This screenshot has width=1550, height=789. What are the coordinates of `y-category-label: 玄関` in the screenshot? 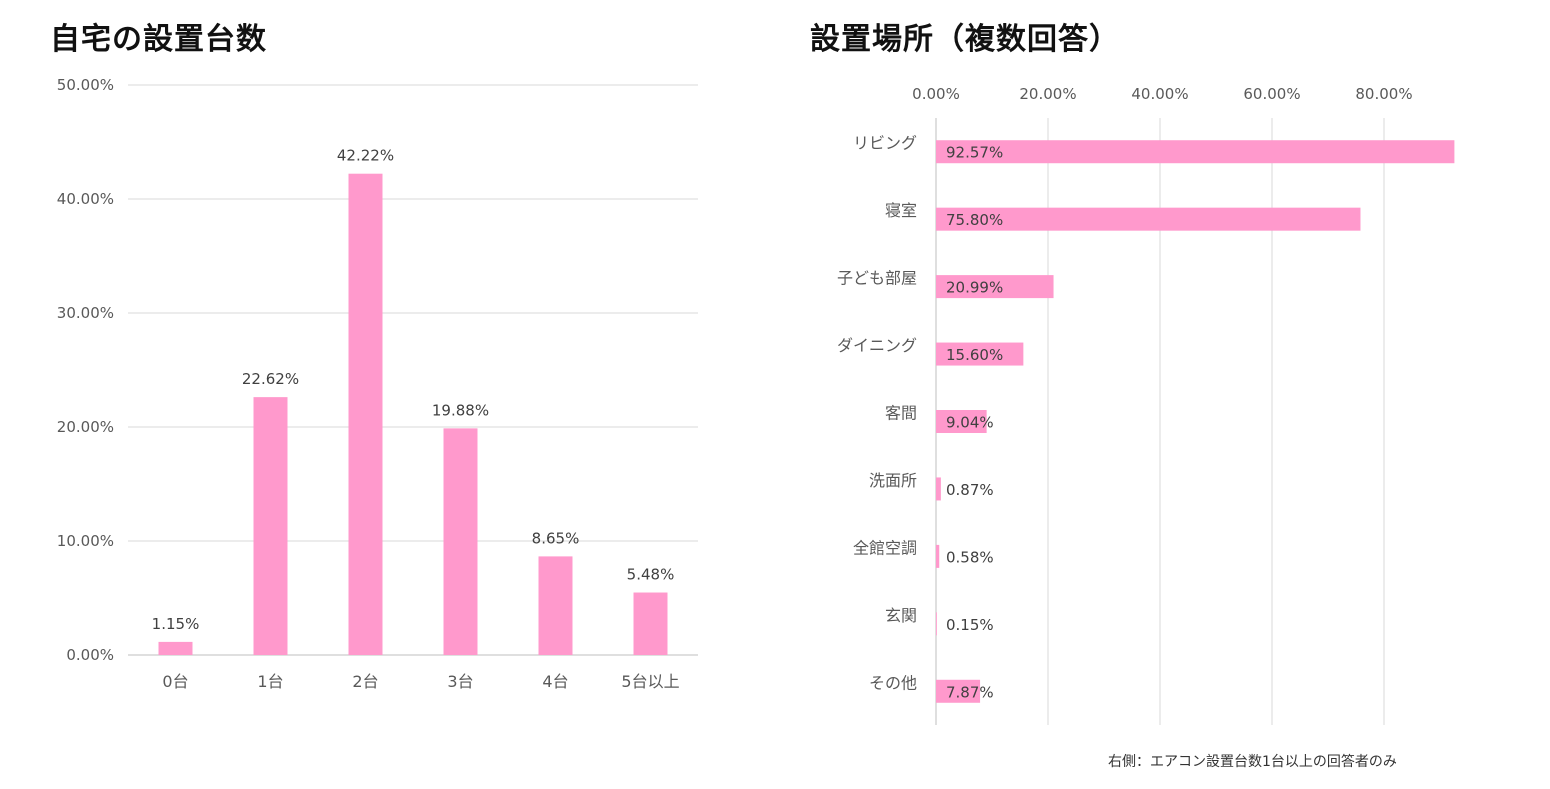 It's located at (901, 615).